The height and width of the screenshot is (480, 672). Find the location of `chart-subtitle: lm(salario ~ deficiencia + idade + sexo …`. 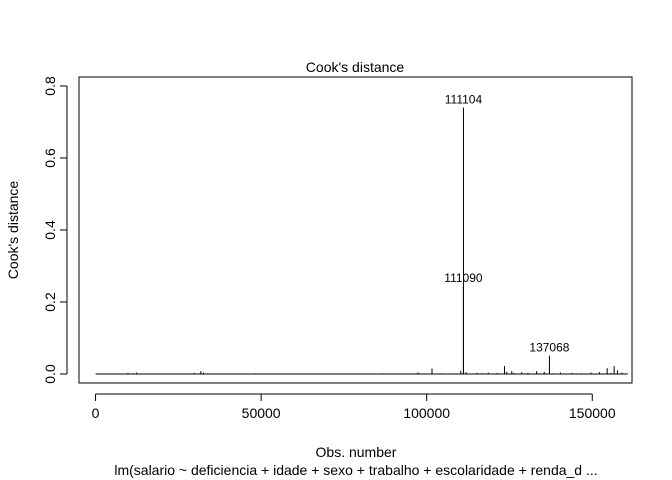

chart-subtitle: lm(salario ~ deficiencia + idade + sexo … is located at coordinates (355, 470).